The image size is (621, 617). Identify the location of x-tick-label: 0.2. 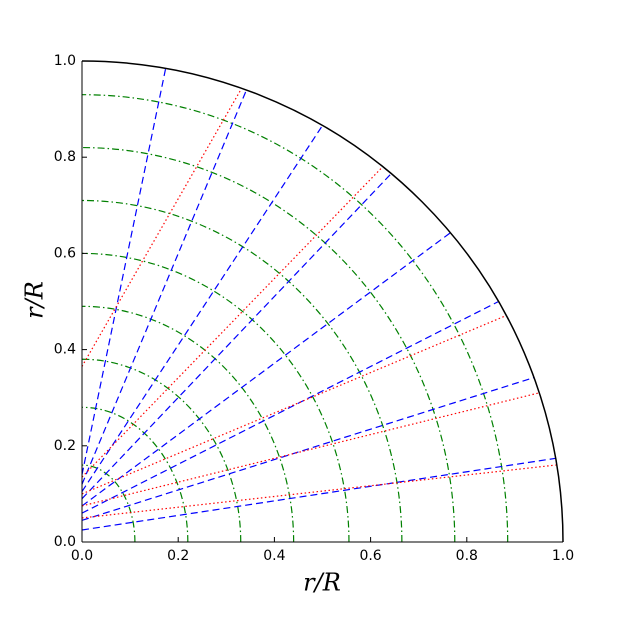
(178, 556).